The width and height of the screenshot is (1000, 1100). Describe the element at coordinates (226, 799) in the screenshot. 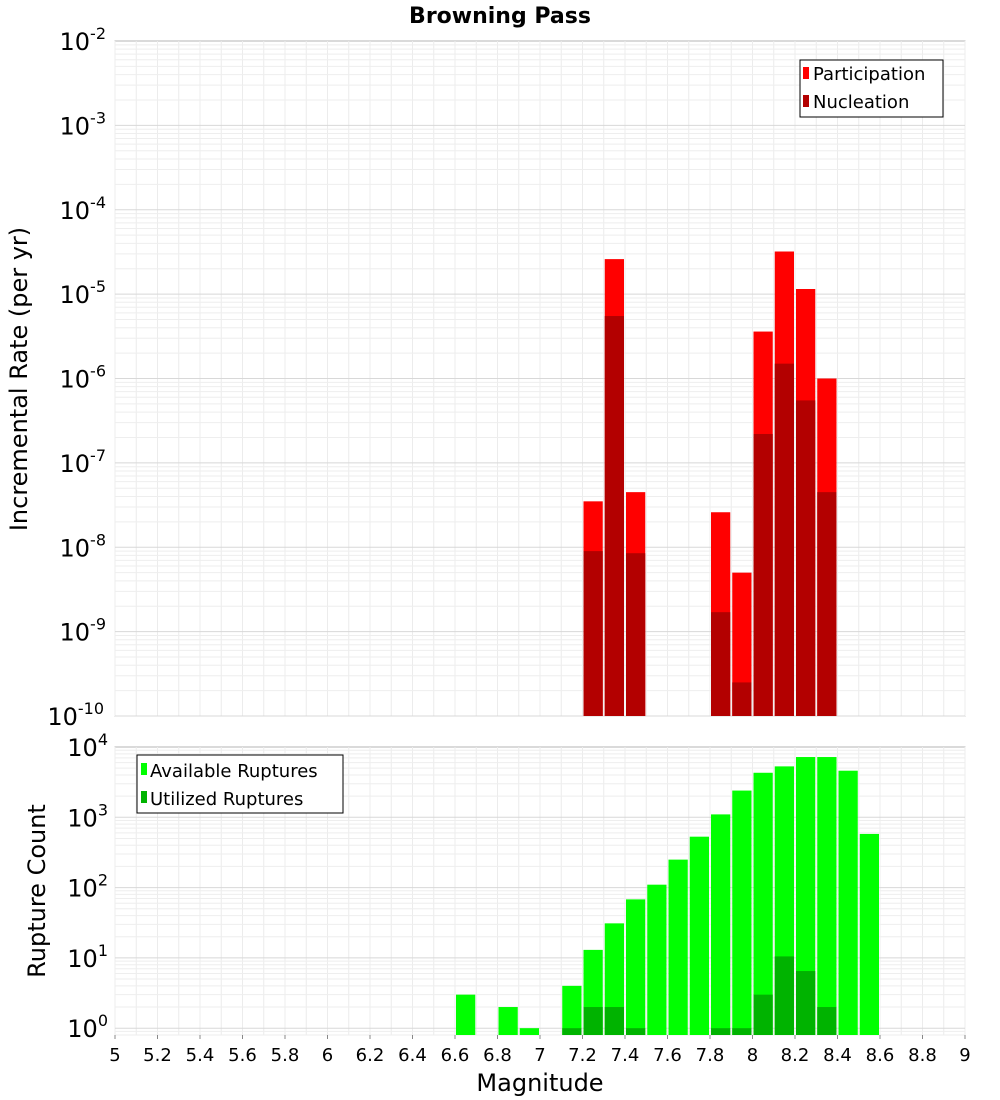

I see `legend-label-utilized: Utilized Ruptures` at that location.